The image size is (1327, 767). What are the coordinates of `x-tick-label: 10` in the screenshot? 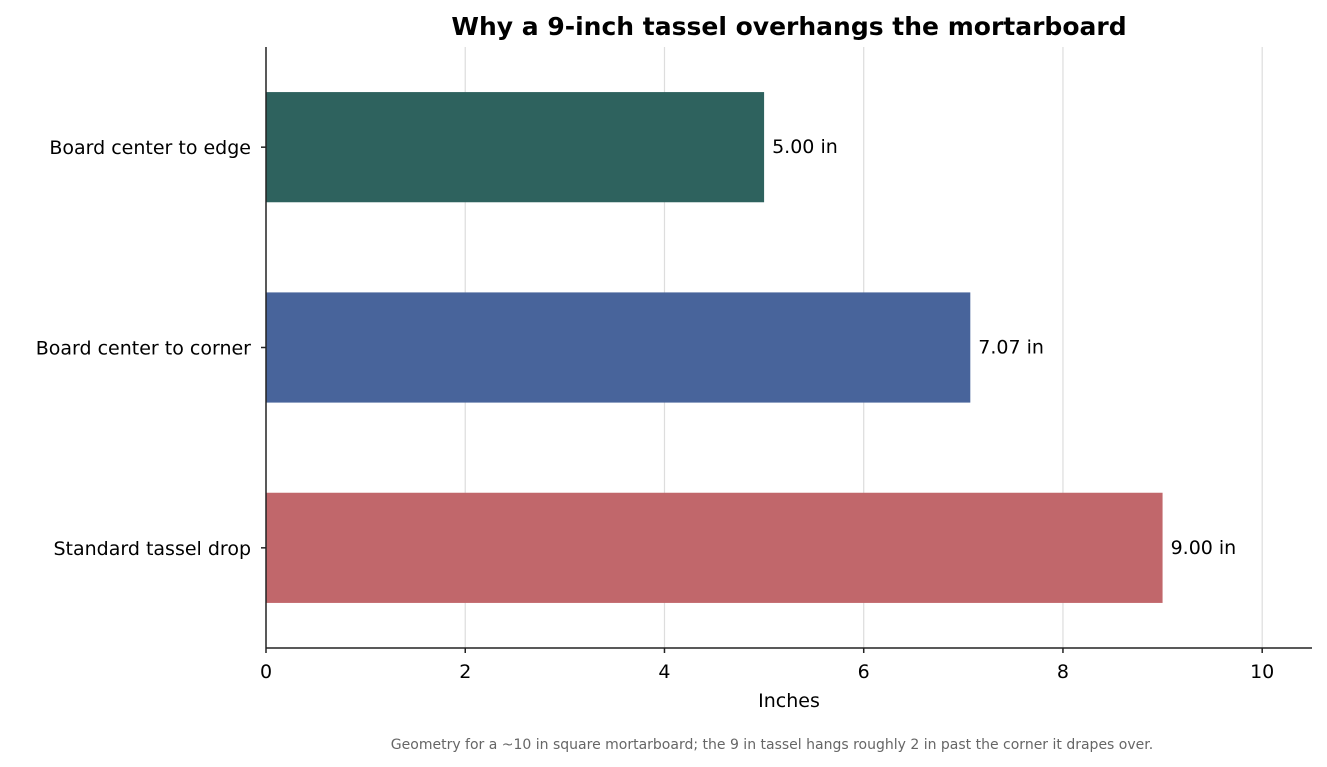 It's located at (1262, 672).